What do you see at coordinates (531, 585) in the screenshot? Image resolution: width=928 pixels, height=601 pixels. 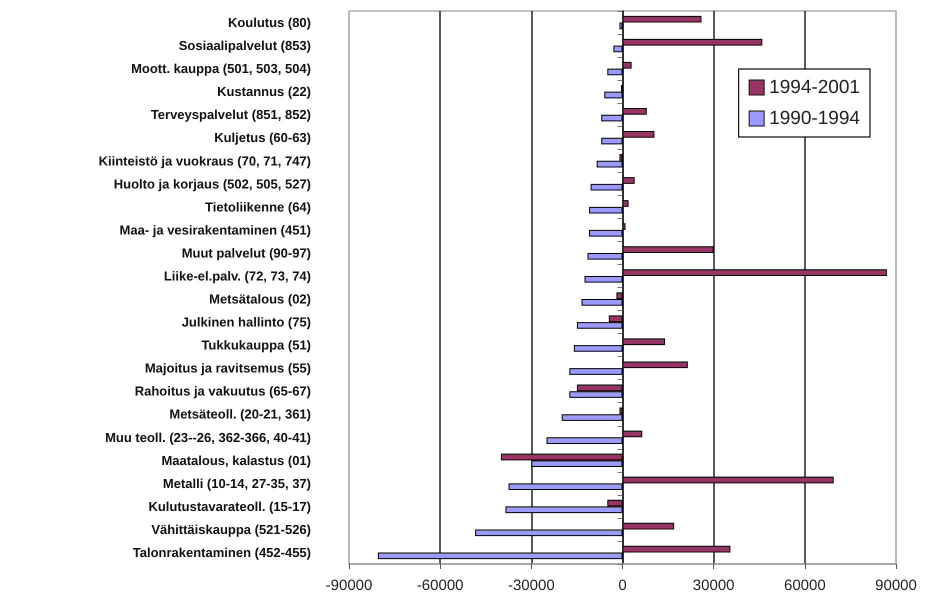 I see `x-tick-label: -30000` at bounding box center [531, 585].